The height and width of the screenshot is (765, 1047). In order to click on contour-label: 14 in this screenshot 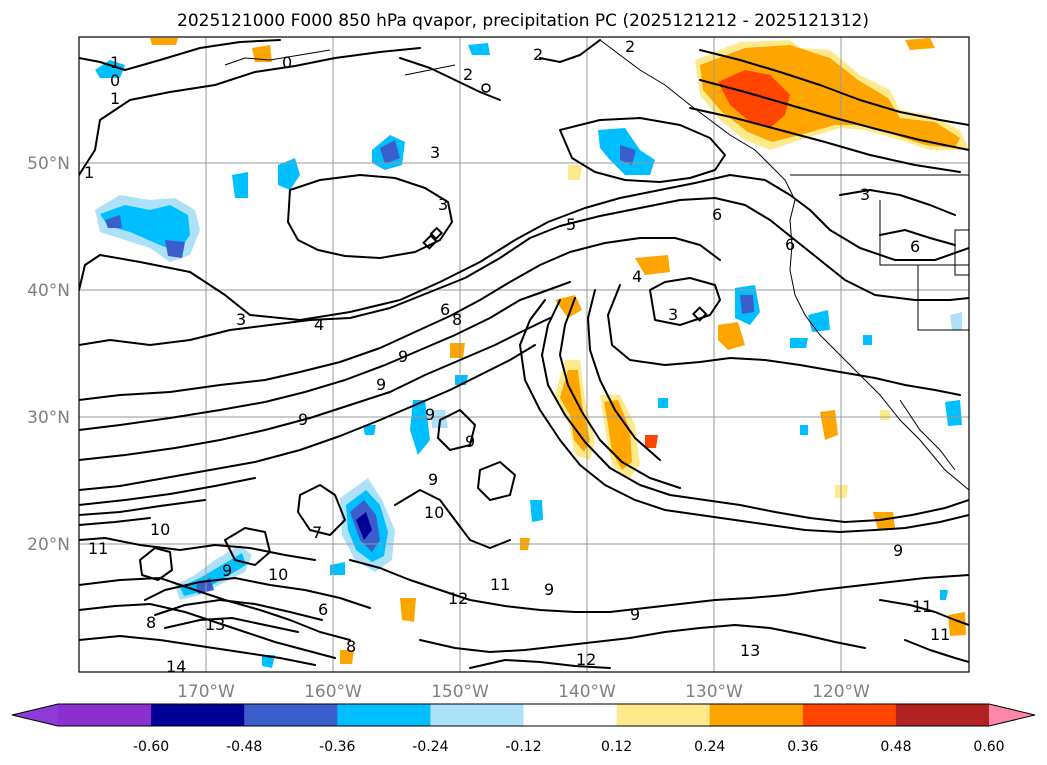, I will do `click(176, 666)`.